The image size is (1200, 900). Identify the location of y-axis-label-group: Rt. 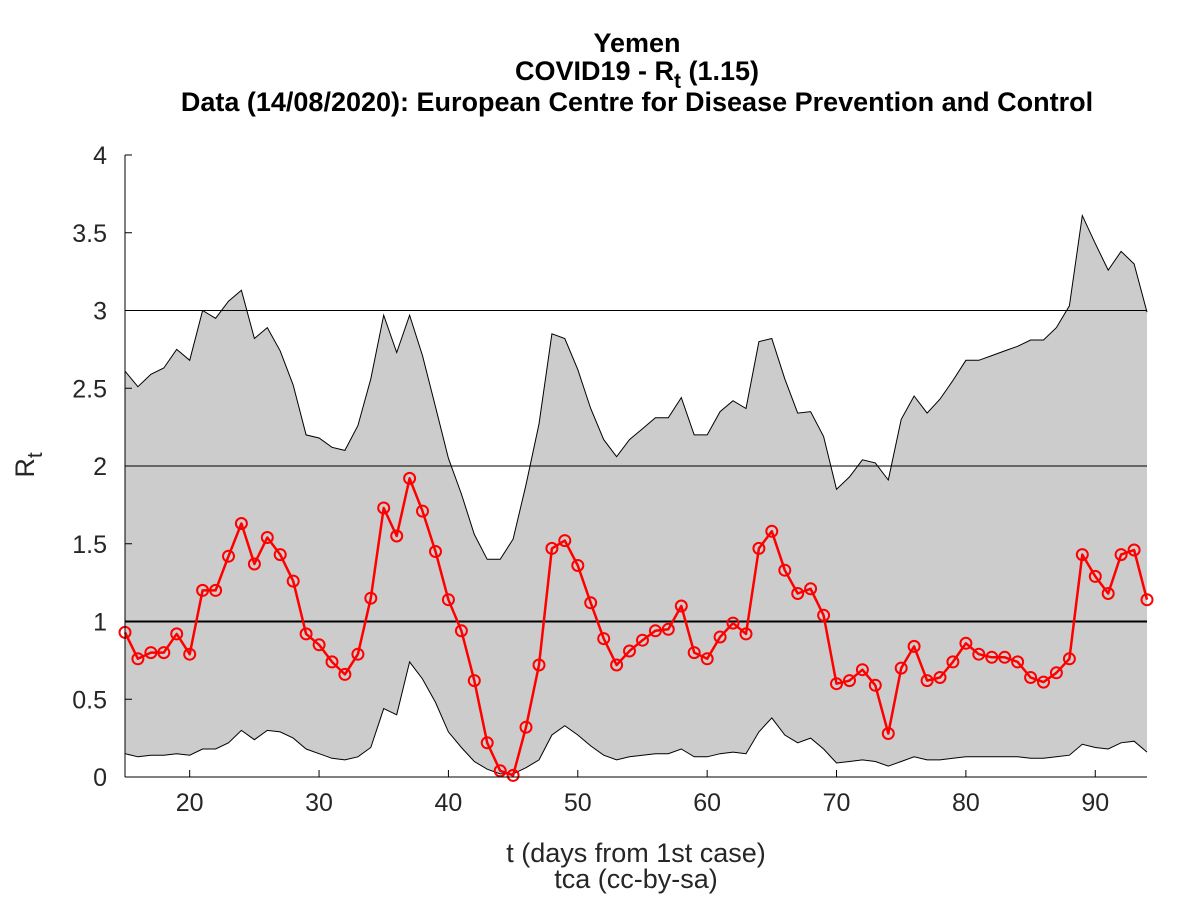
(28, 465).